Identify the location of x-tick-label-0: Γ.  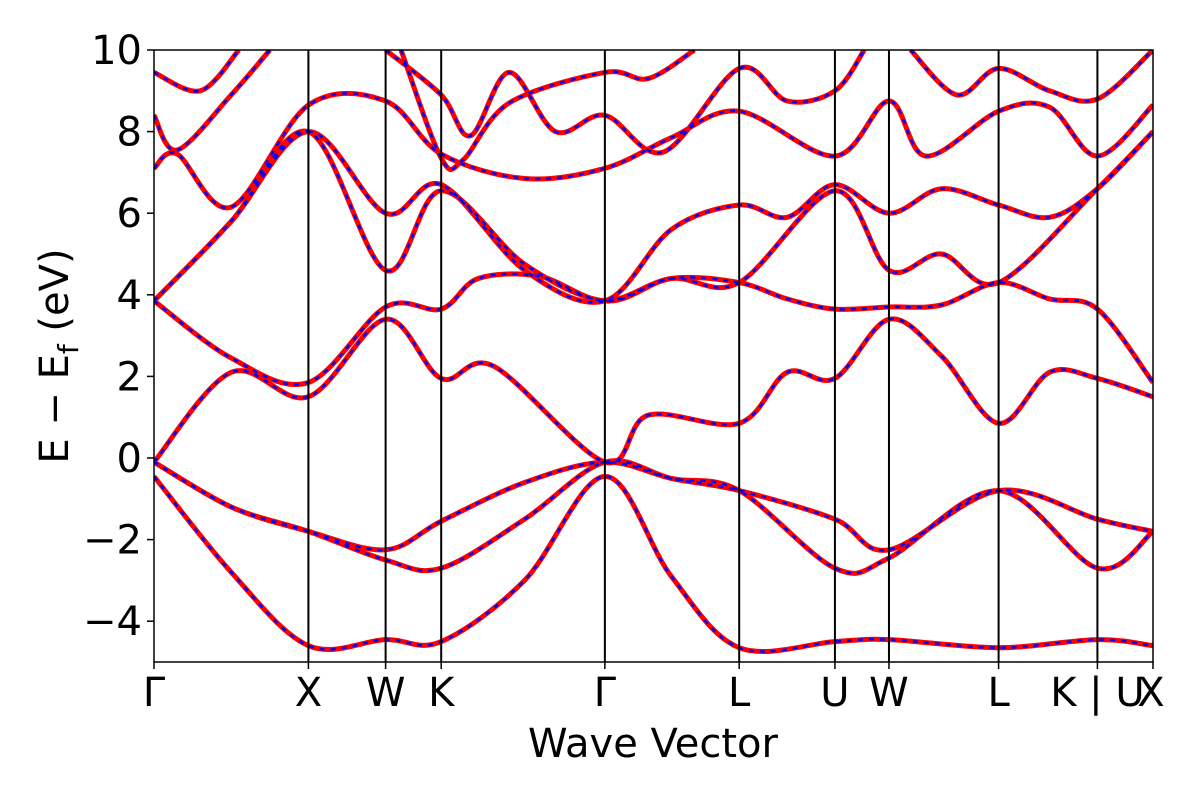
(154, 693).